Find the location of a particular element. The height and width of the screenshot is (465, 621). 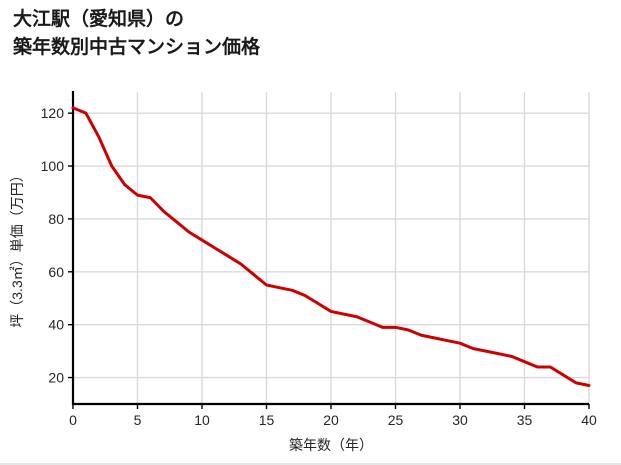

y-tick-label: 120 is located at coordinates (53, 113).